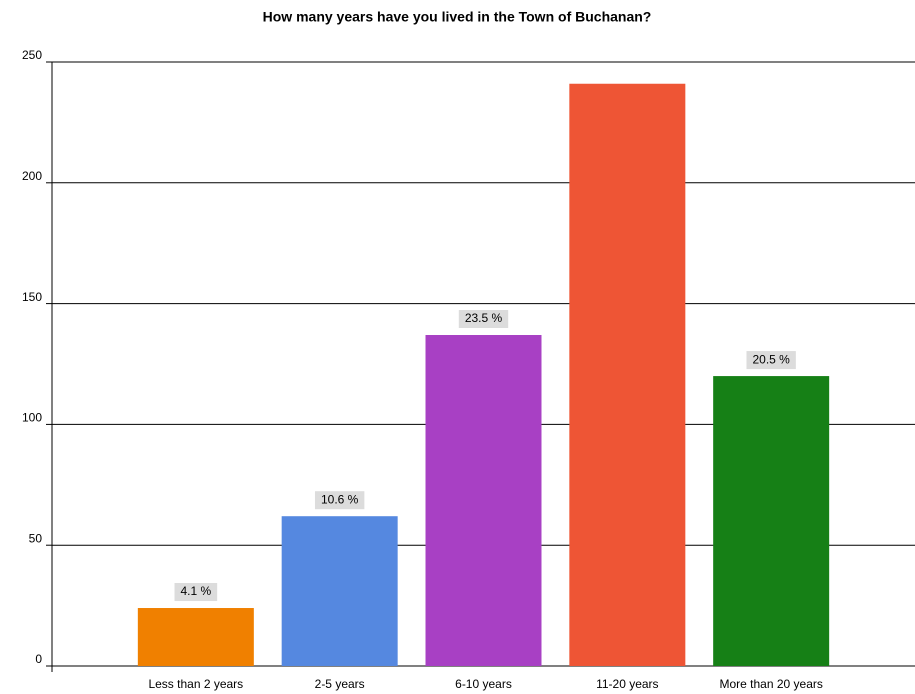  What do you see at coordinates (770, 684) in the screenshot?
I see `x-tick-label: More than 20 years` at bounding box center [770, 684].